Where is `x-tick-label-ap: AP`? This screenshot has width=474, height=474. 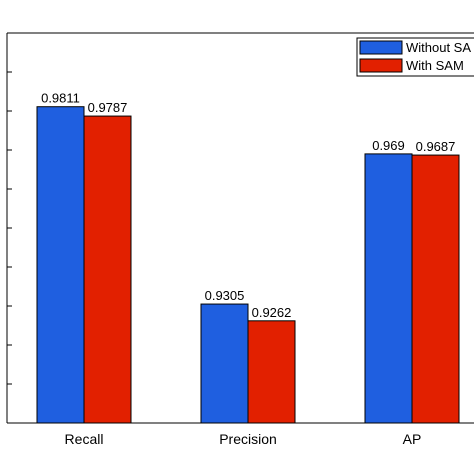
x-tick-label-ap: AP is located at coordinates (412, 439).